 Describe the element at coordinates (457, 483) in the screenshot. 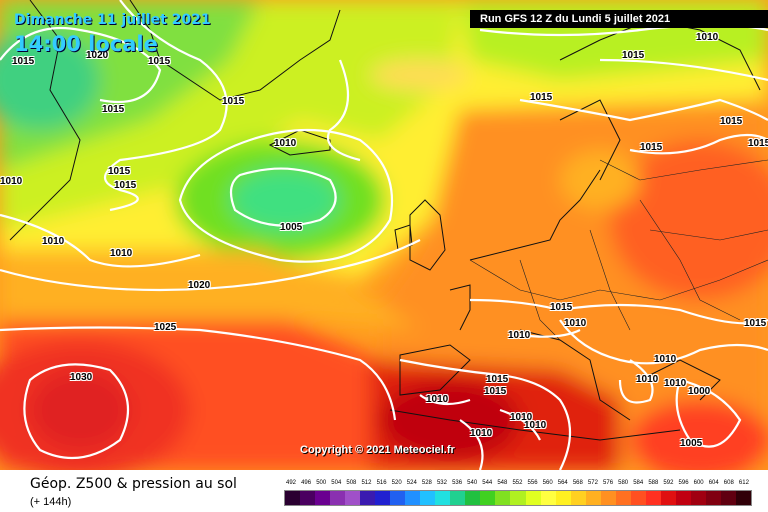

I see `legend-label: 536` at that location.